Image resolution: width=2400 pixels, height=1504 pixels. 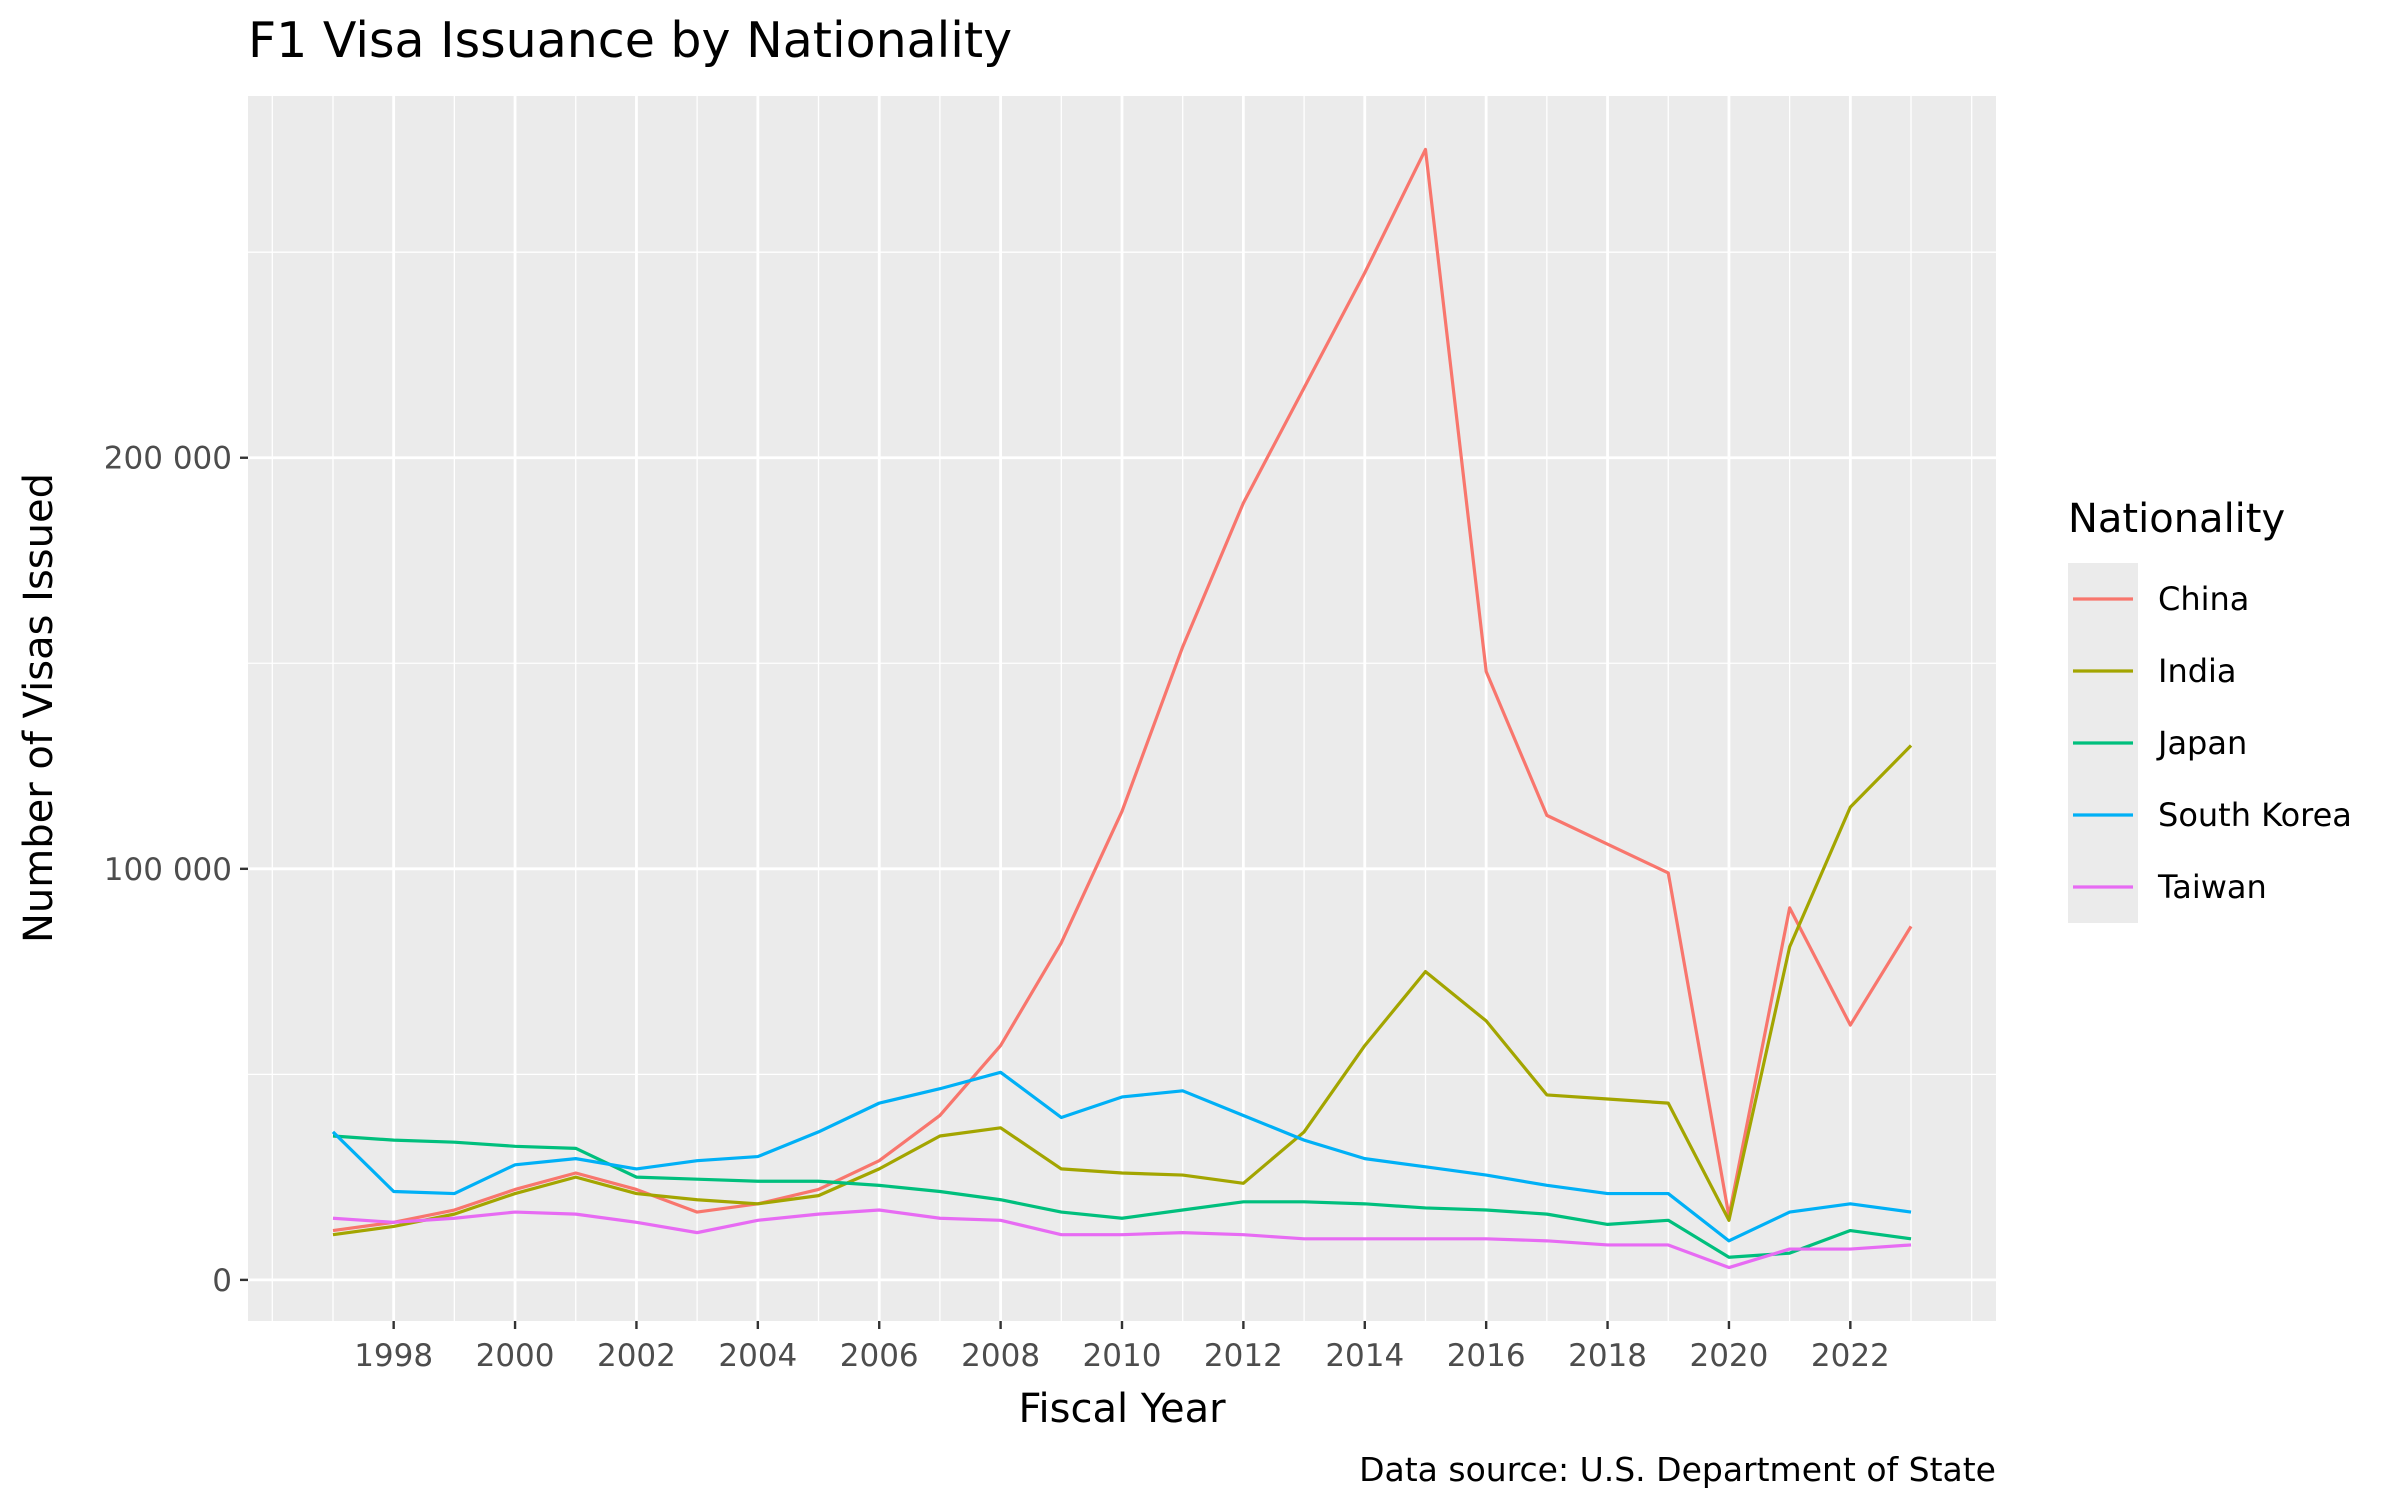 What do you see at coordinates (2152, 671) in the screenshot?
I see `legend-item-india: India` at bounding box center [2152, 671].